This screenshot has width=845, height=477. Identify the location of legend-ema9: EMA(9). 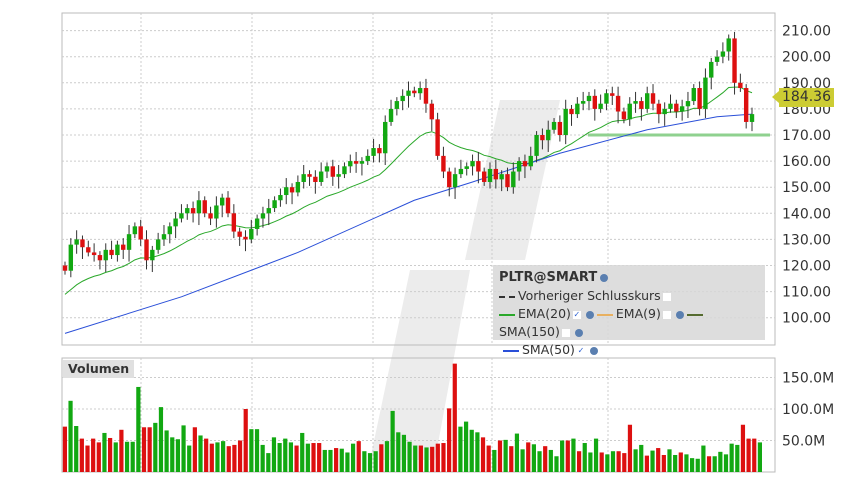
(641, 313).